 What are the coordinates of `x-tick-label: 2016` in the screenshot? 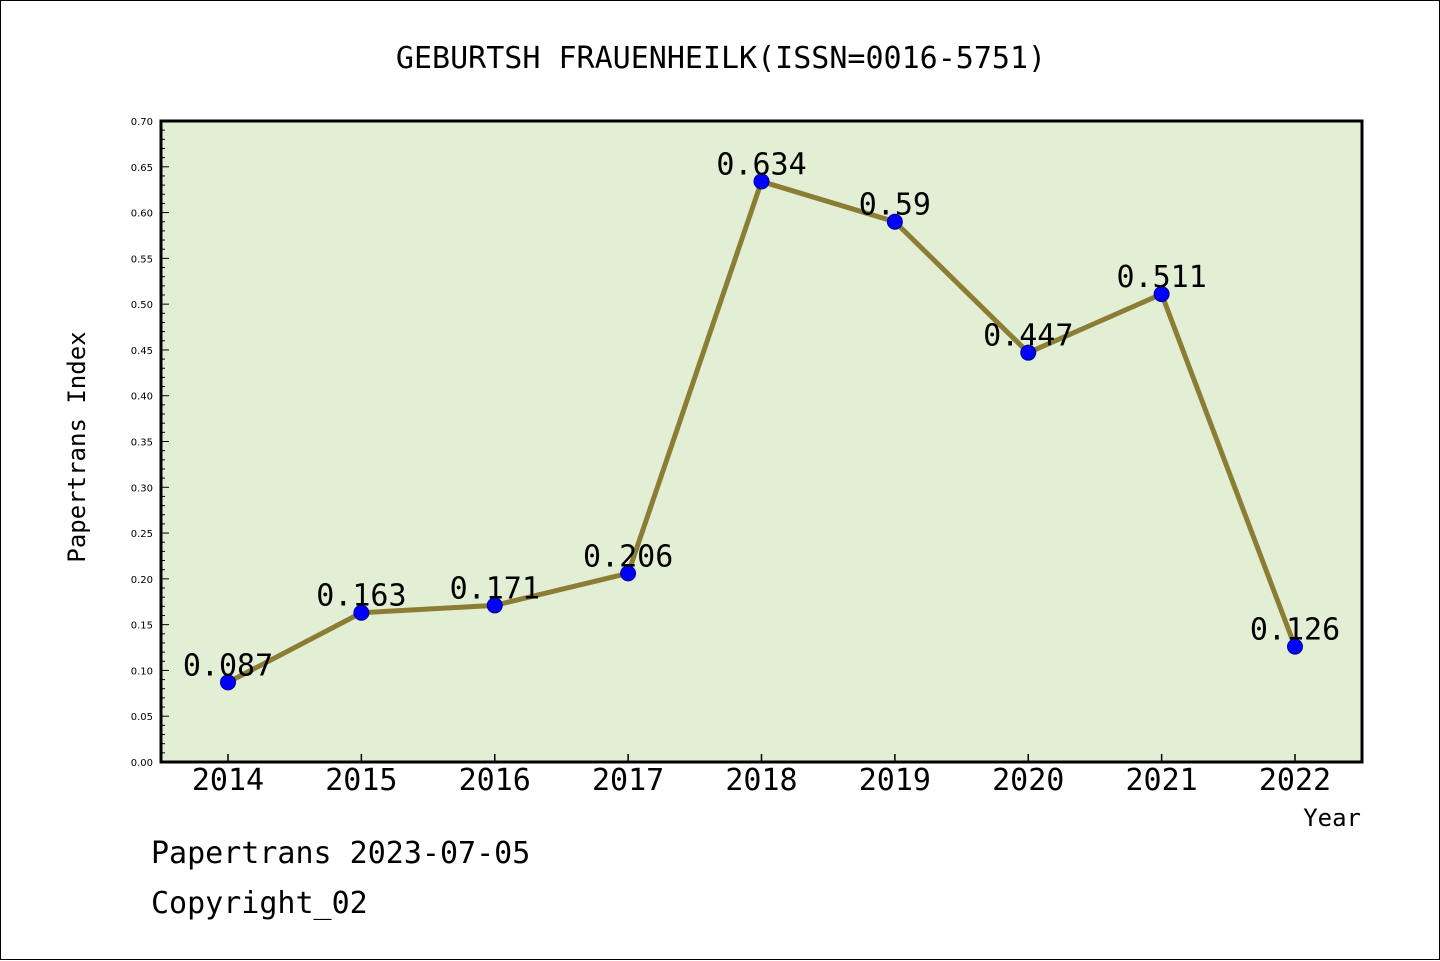 It's located at (495, 780).